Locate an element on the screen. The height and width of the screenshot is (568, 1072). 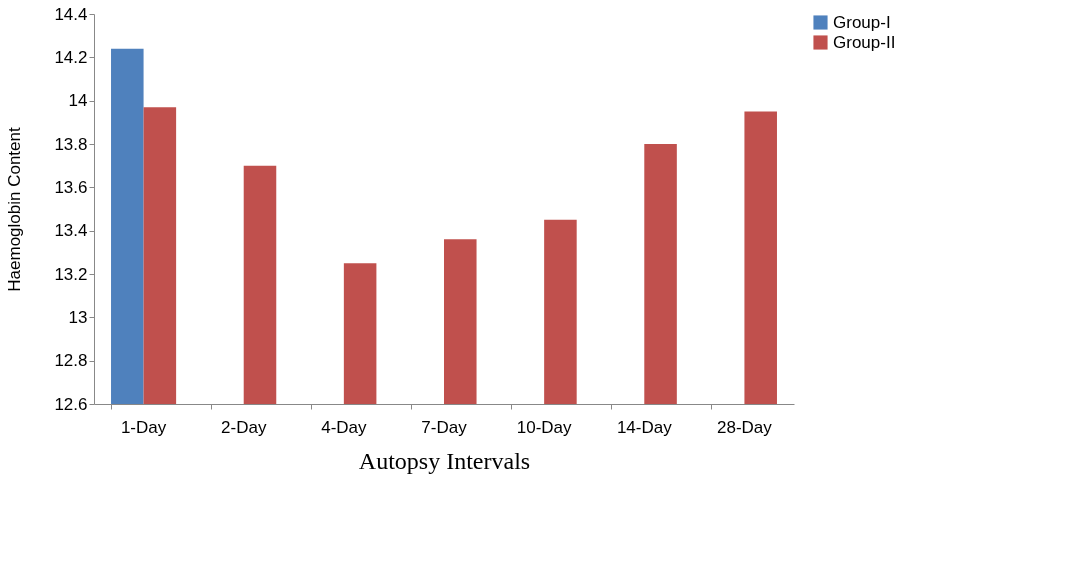
y-tick-label: 12.6 is located at coordinates (71, 404).